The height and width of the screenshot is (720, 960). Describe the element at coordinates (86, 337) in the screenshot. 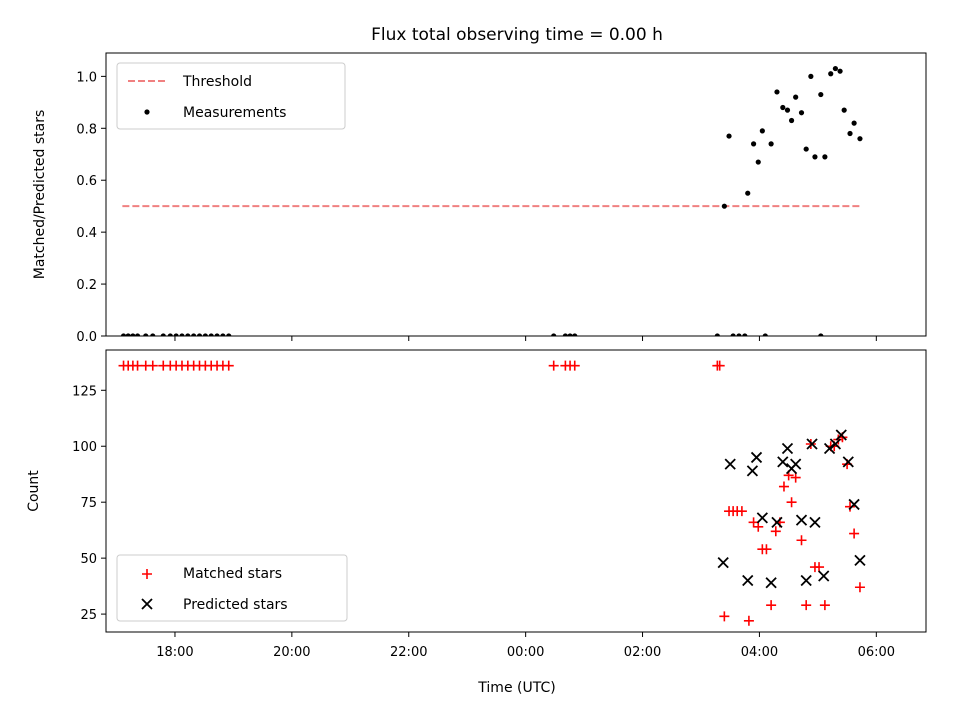

I see `y-tick-label: 0.0` at that location.